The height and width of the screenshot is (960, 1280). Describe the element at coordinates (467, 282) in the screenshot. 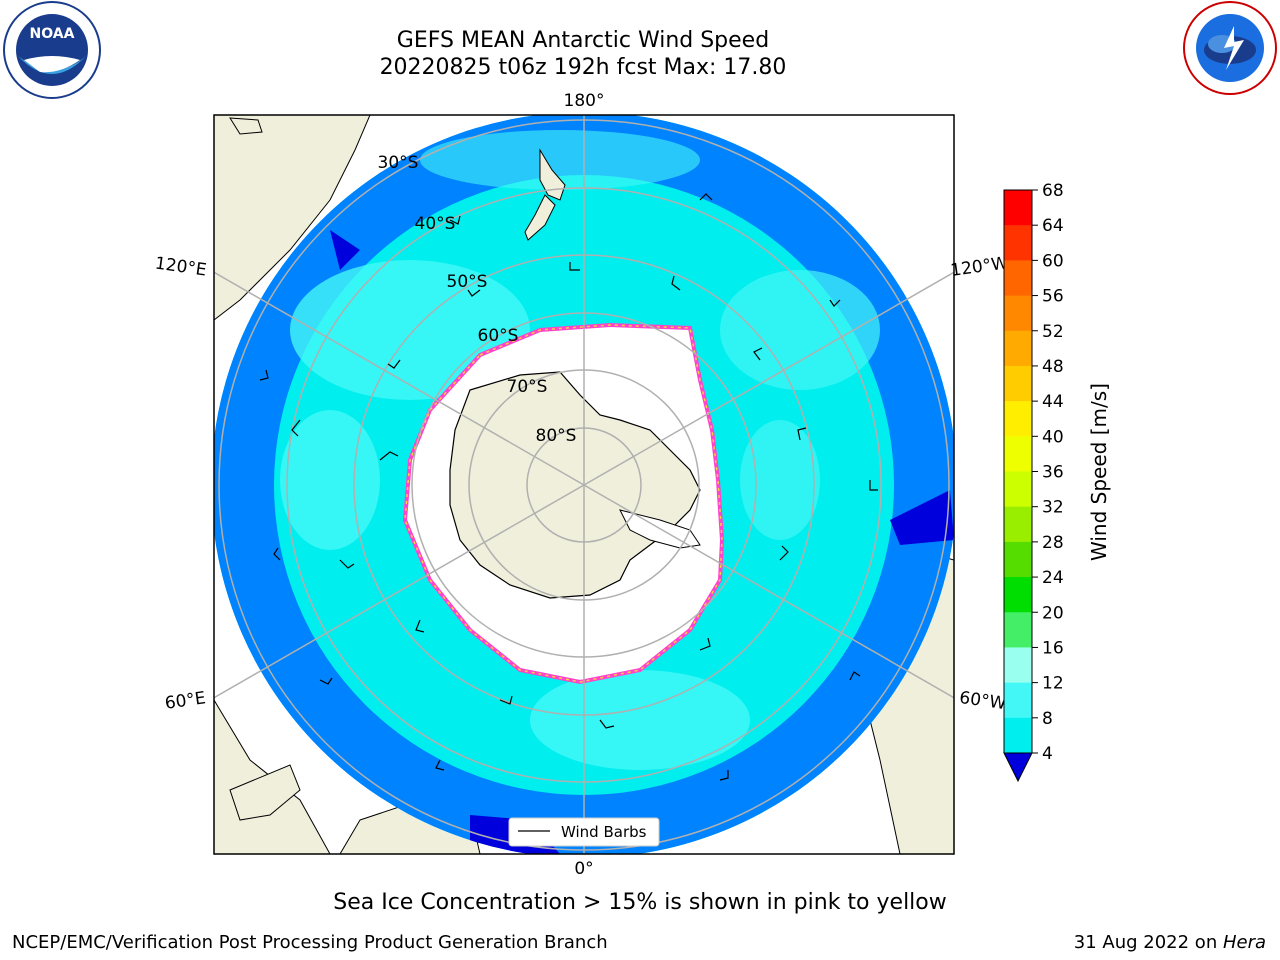

I see `lat-label-50s: 50°S` at that location.